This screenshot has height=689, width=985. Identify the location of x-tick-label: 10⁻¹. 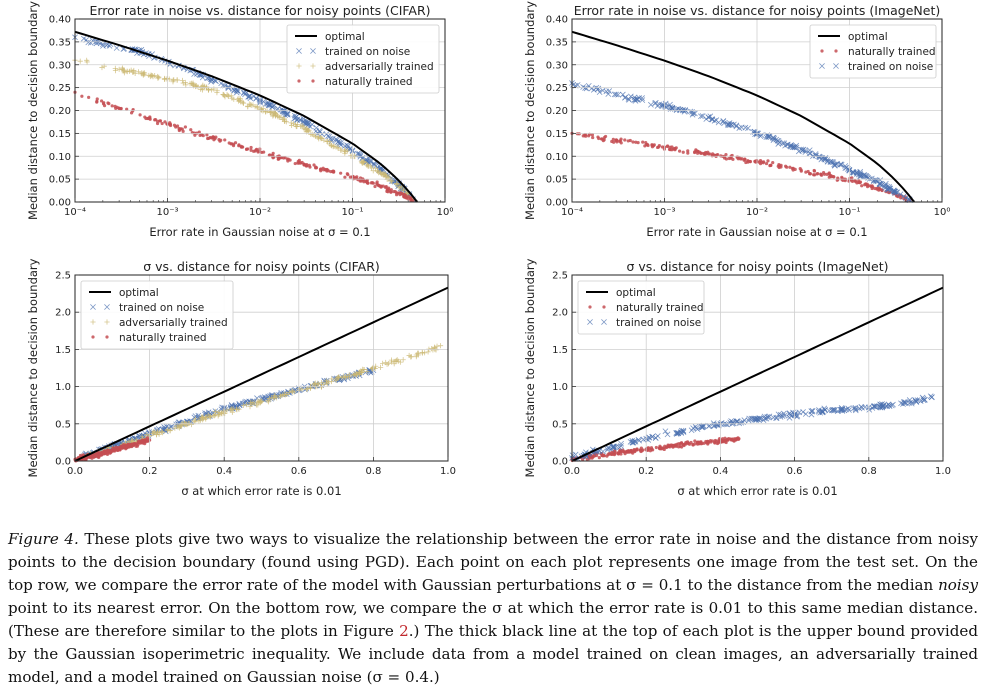
(352, 212).